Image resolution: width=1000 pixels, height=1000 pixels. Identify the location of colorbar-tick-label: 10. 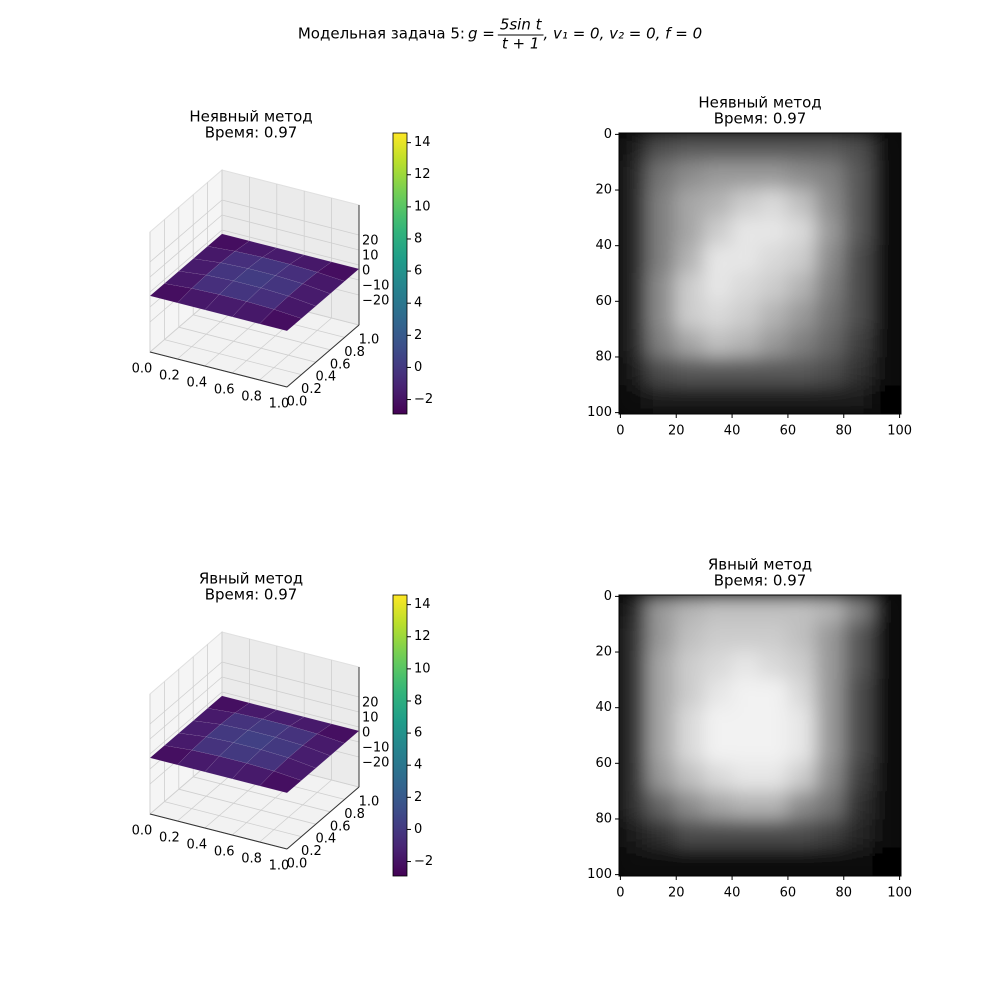
(422, 206).